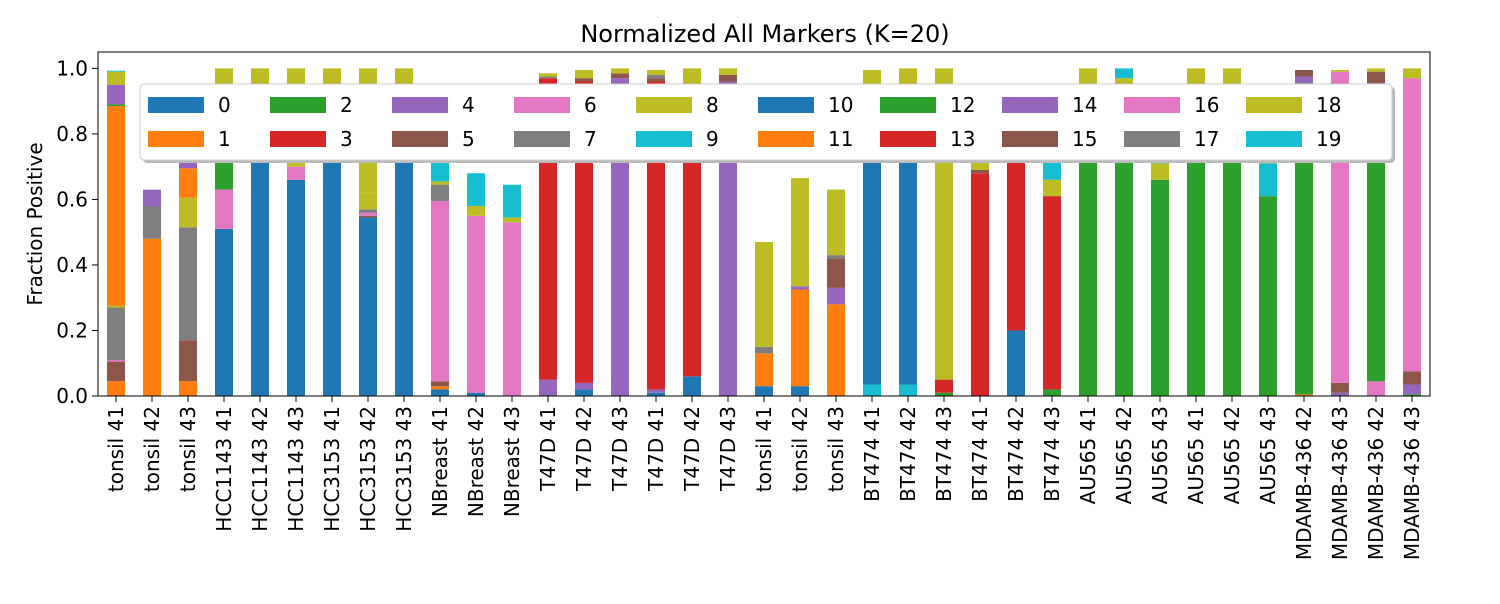 The height and width of the screenshot is (604, 1500). Describe the element at coordinates (72, 68) in the screenshot. I see `y-tick-label: 1.0` at that location.